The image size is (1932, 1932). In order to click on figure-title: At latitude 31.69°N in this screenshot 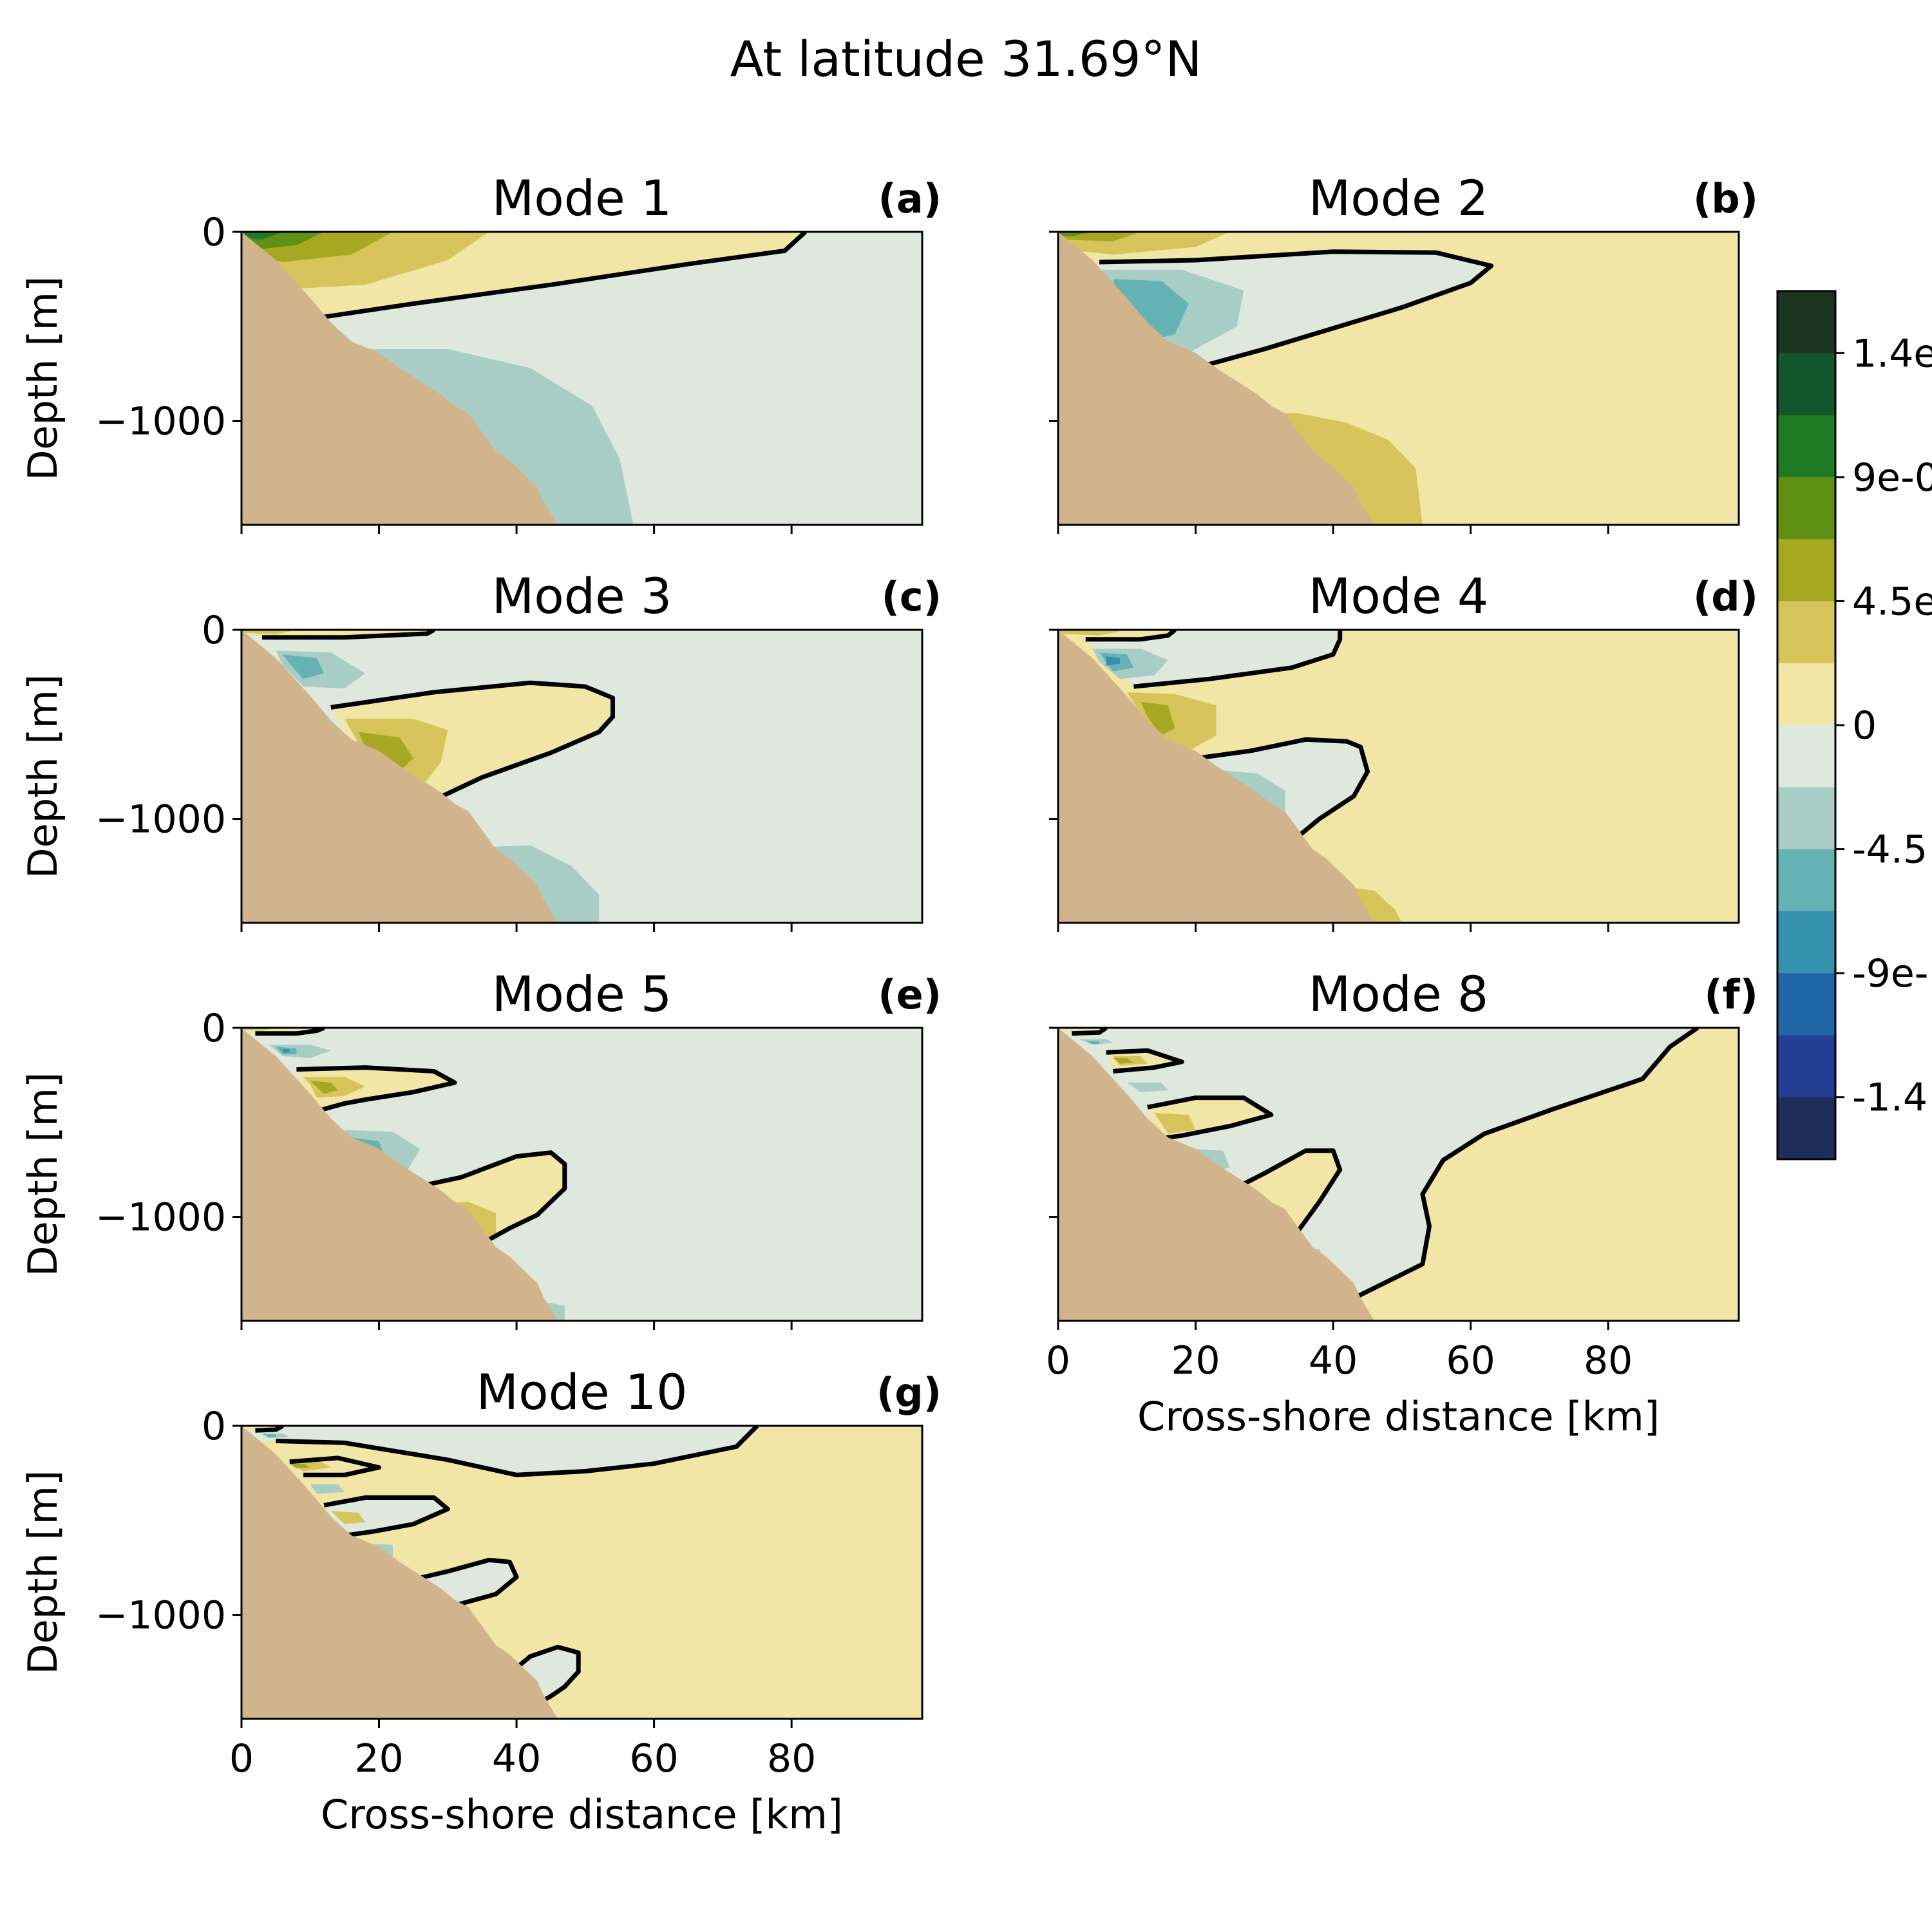, I will do `click(966, 59)`.